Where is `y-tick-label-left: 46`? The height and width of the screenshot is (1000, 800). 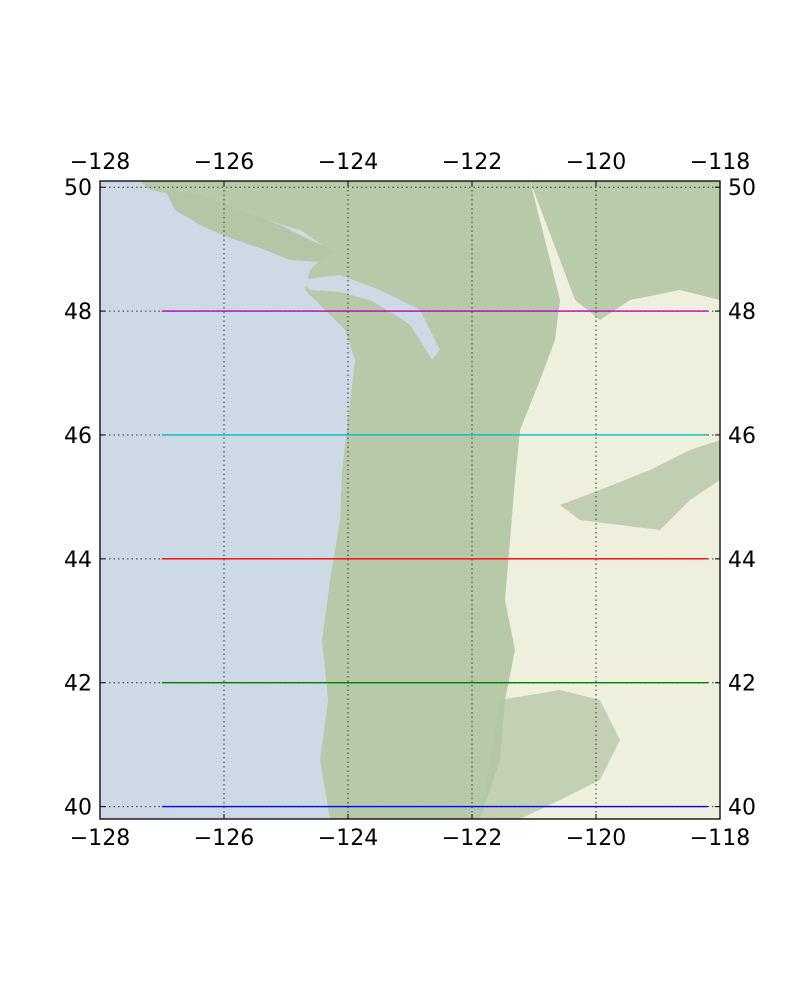 y-tick-label-left: 46 is located at coordinates (78, 436).